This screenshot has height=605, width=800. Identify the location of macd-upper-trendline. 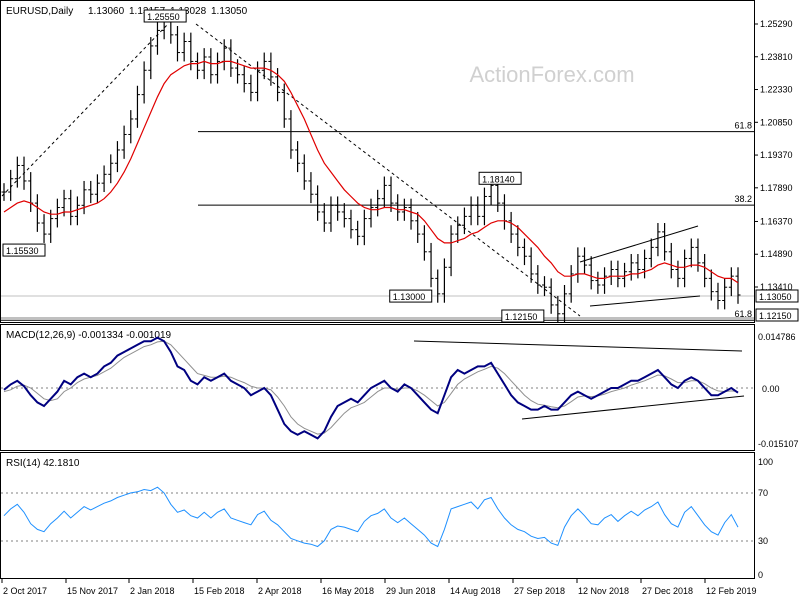
(578, 346).